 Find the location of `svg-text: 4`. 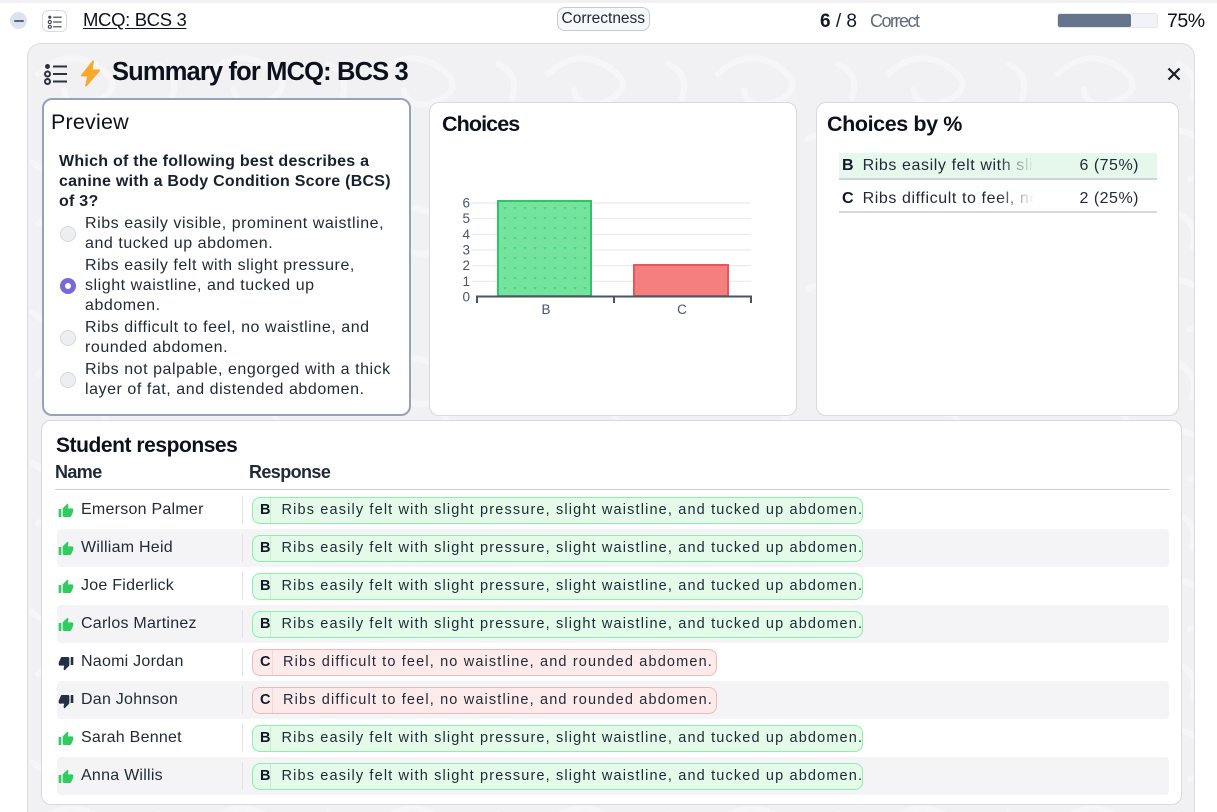

svg-text: 4 is located at coordinates (466, 234).